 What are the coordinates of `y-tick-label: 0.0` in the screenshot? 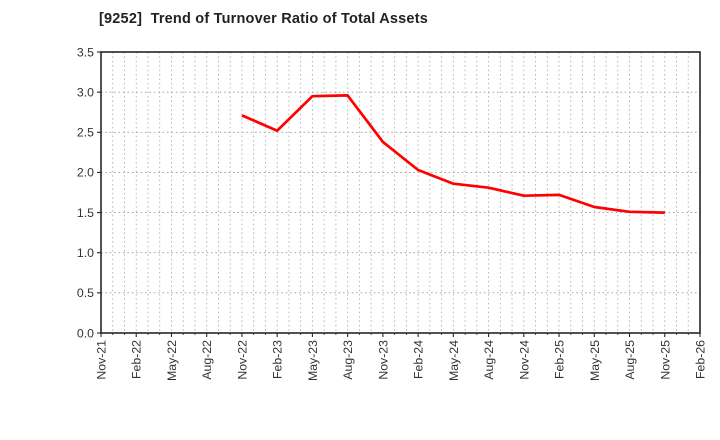 It's located at (85, 333).